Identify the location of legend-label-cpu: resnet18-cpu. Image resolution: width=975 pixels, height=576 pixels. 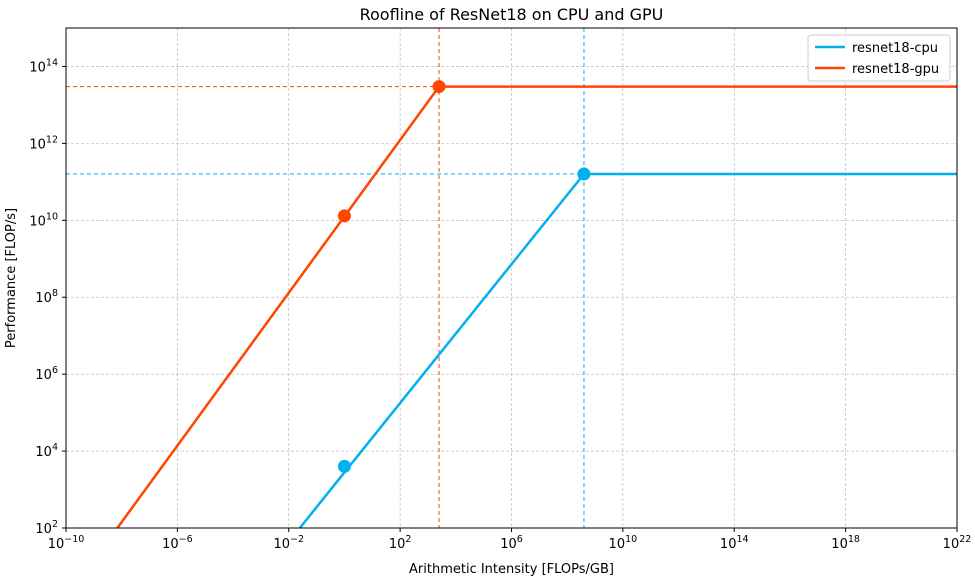
(895, 48).